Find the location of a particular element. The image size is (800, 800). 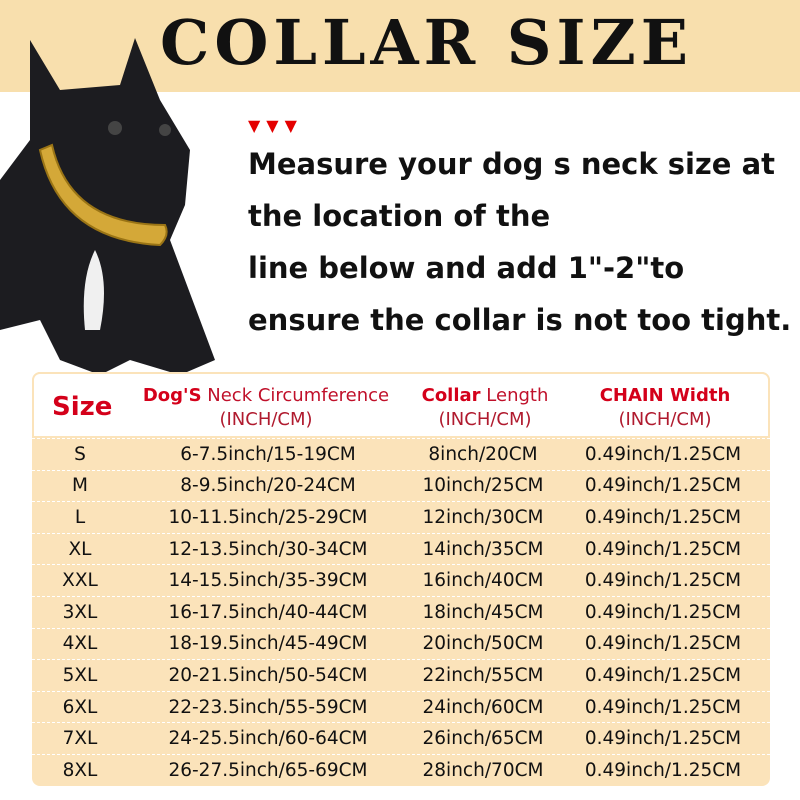

size-cell: XXL is located at coordinates (80, 581).